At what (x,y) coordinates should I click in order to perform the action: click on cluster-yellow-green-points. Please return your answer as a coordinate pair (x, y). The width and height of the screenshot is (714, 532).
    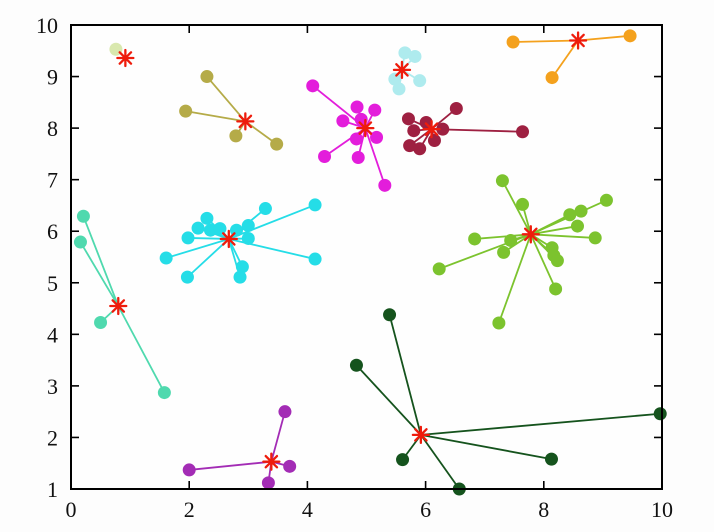
    Looking at the image, I should click on (522, 252).